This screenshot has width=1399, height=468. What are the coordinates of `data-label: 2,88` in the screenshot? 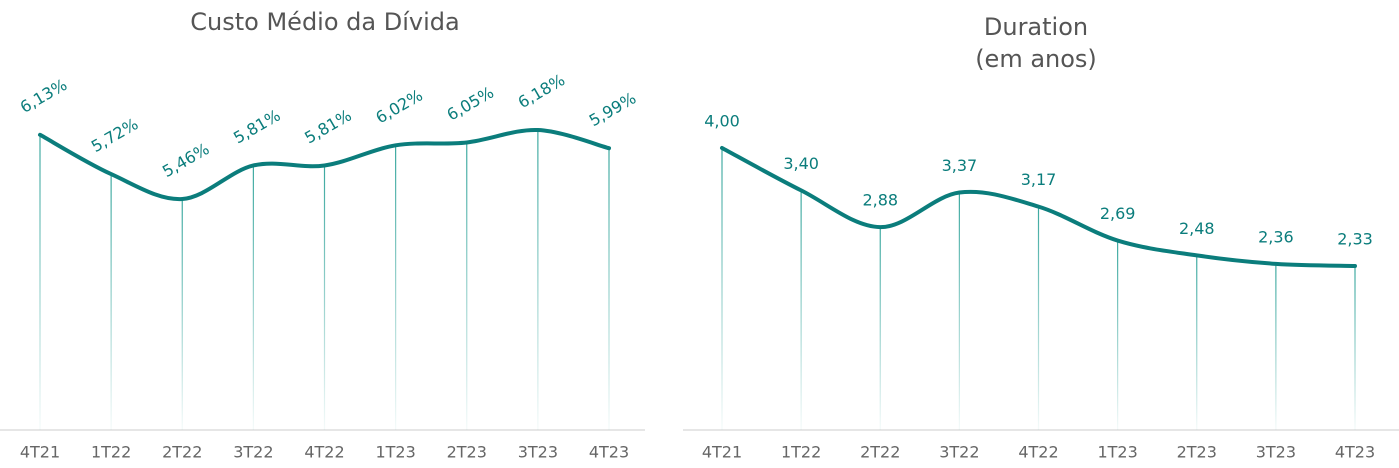 It's located at (880, 200).